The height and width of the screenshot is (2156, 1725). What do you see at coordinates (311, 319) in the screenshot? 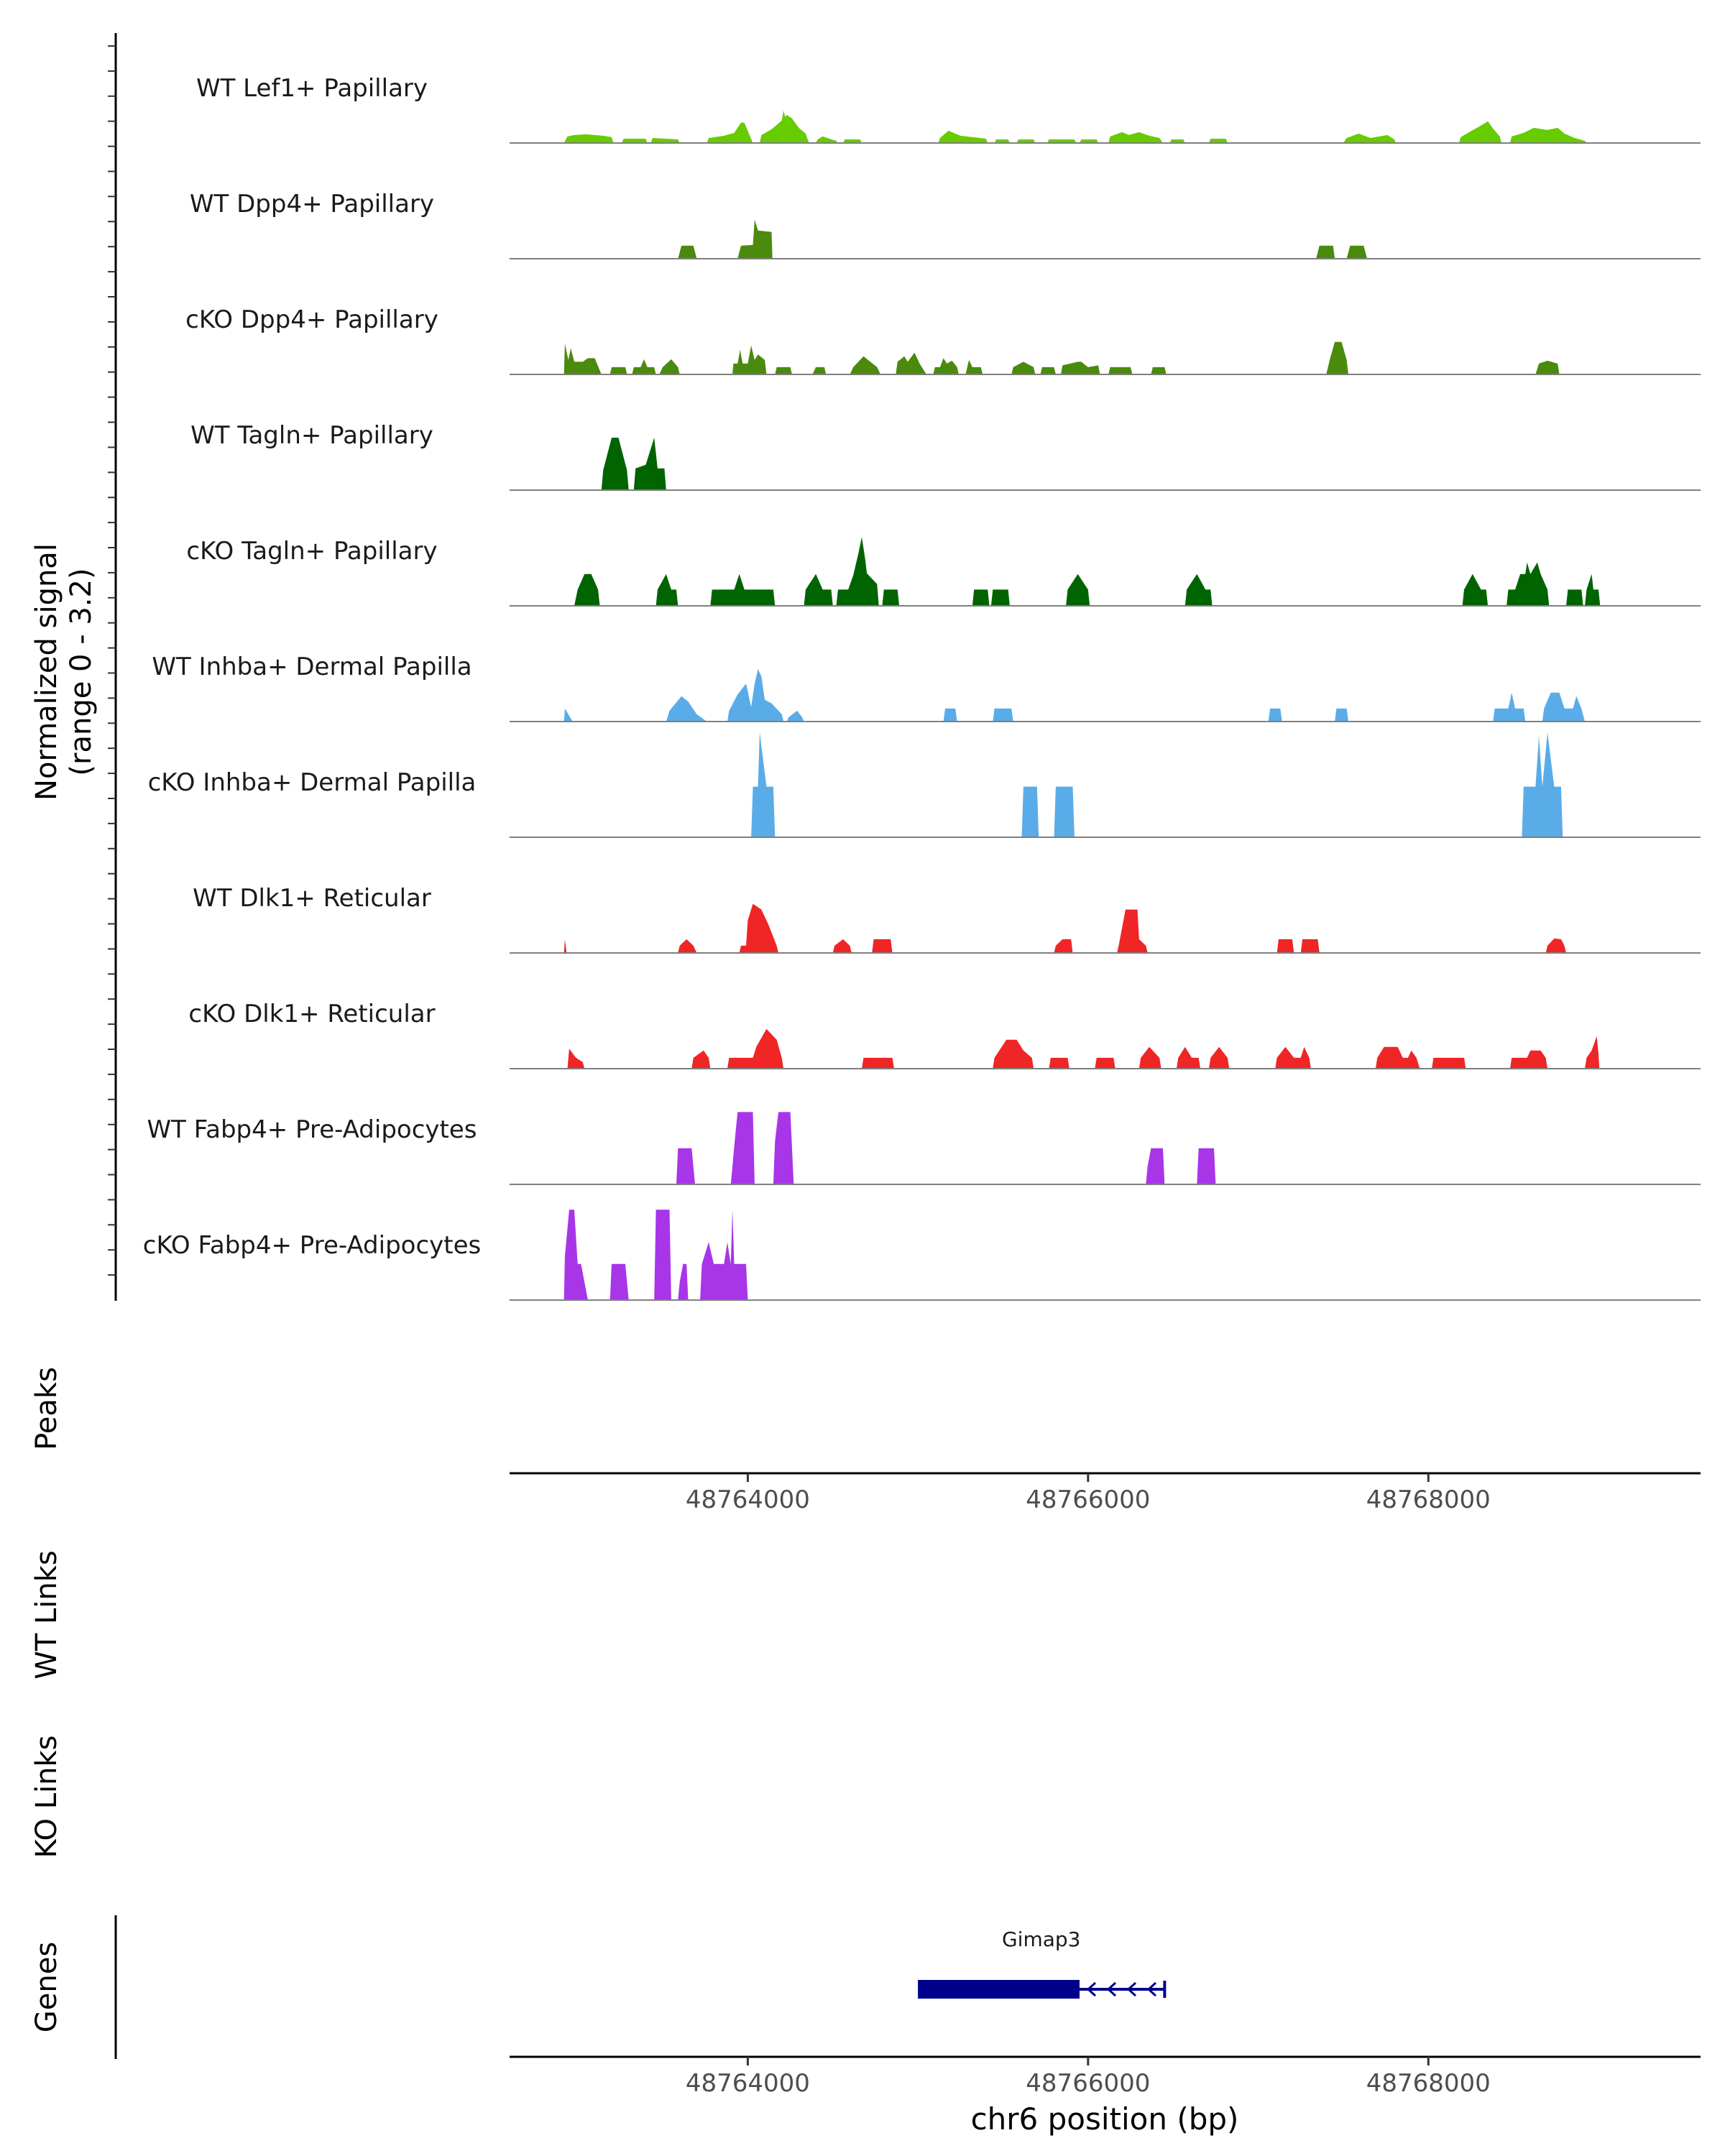
I see `track-label: cKO Dpp4+ Papillary` at bounding box center [311, 319].